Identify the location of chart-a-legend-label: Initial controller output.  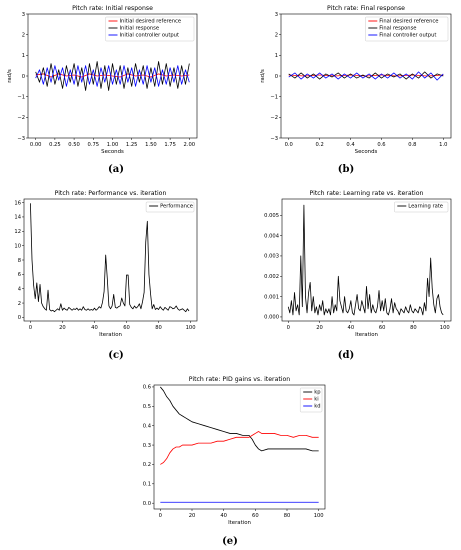
(150, 36).